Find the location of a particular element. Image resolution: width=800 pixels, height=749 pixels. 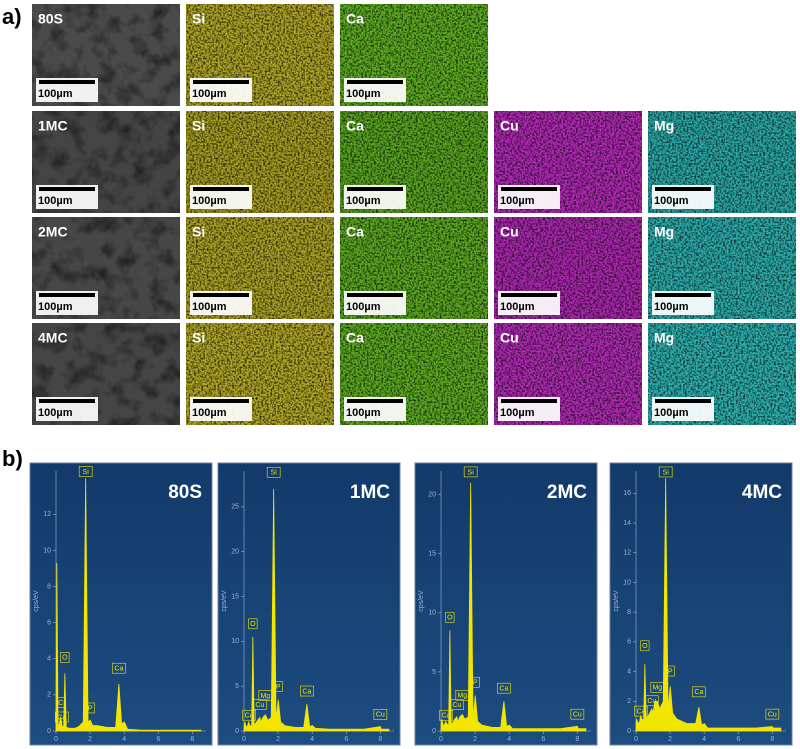

map-label: 2MC is located at coordinates (53, 232).